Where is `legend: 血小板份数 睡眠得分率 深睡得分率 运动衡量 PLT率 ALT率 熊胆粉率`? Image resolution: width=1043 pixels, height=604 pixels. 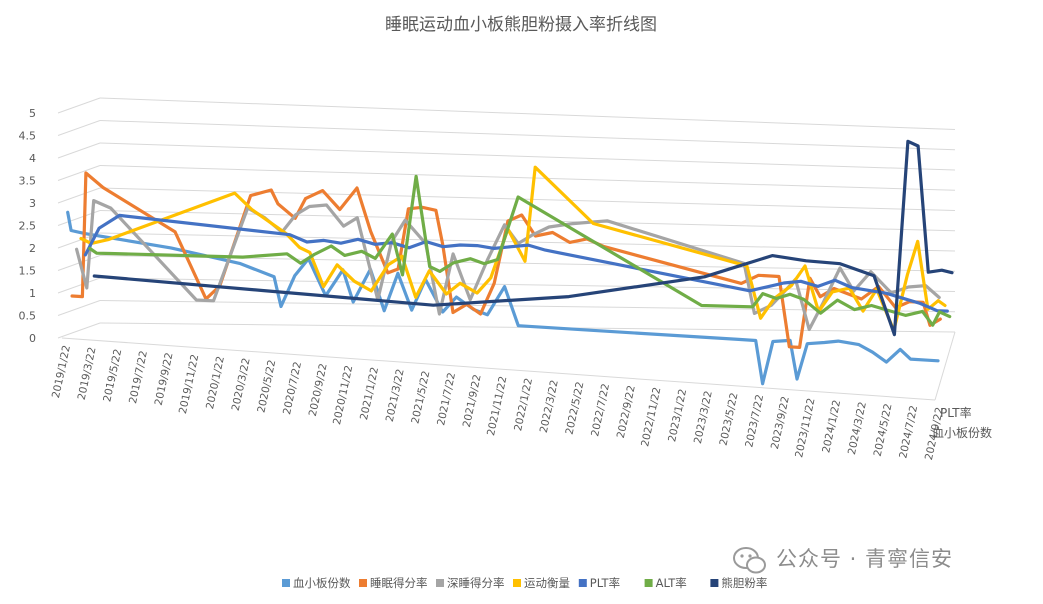 legend: 血小板份数 睡眠得分率 深睡得分率 运动衡量 PLT率 ALT率 熊胆粉率 is located at coordinates (524, 583).